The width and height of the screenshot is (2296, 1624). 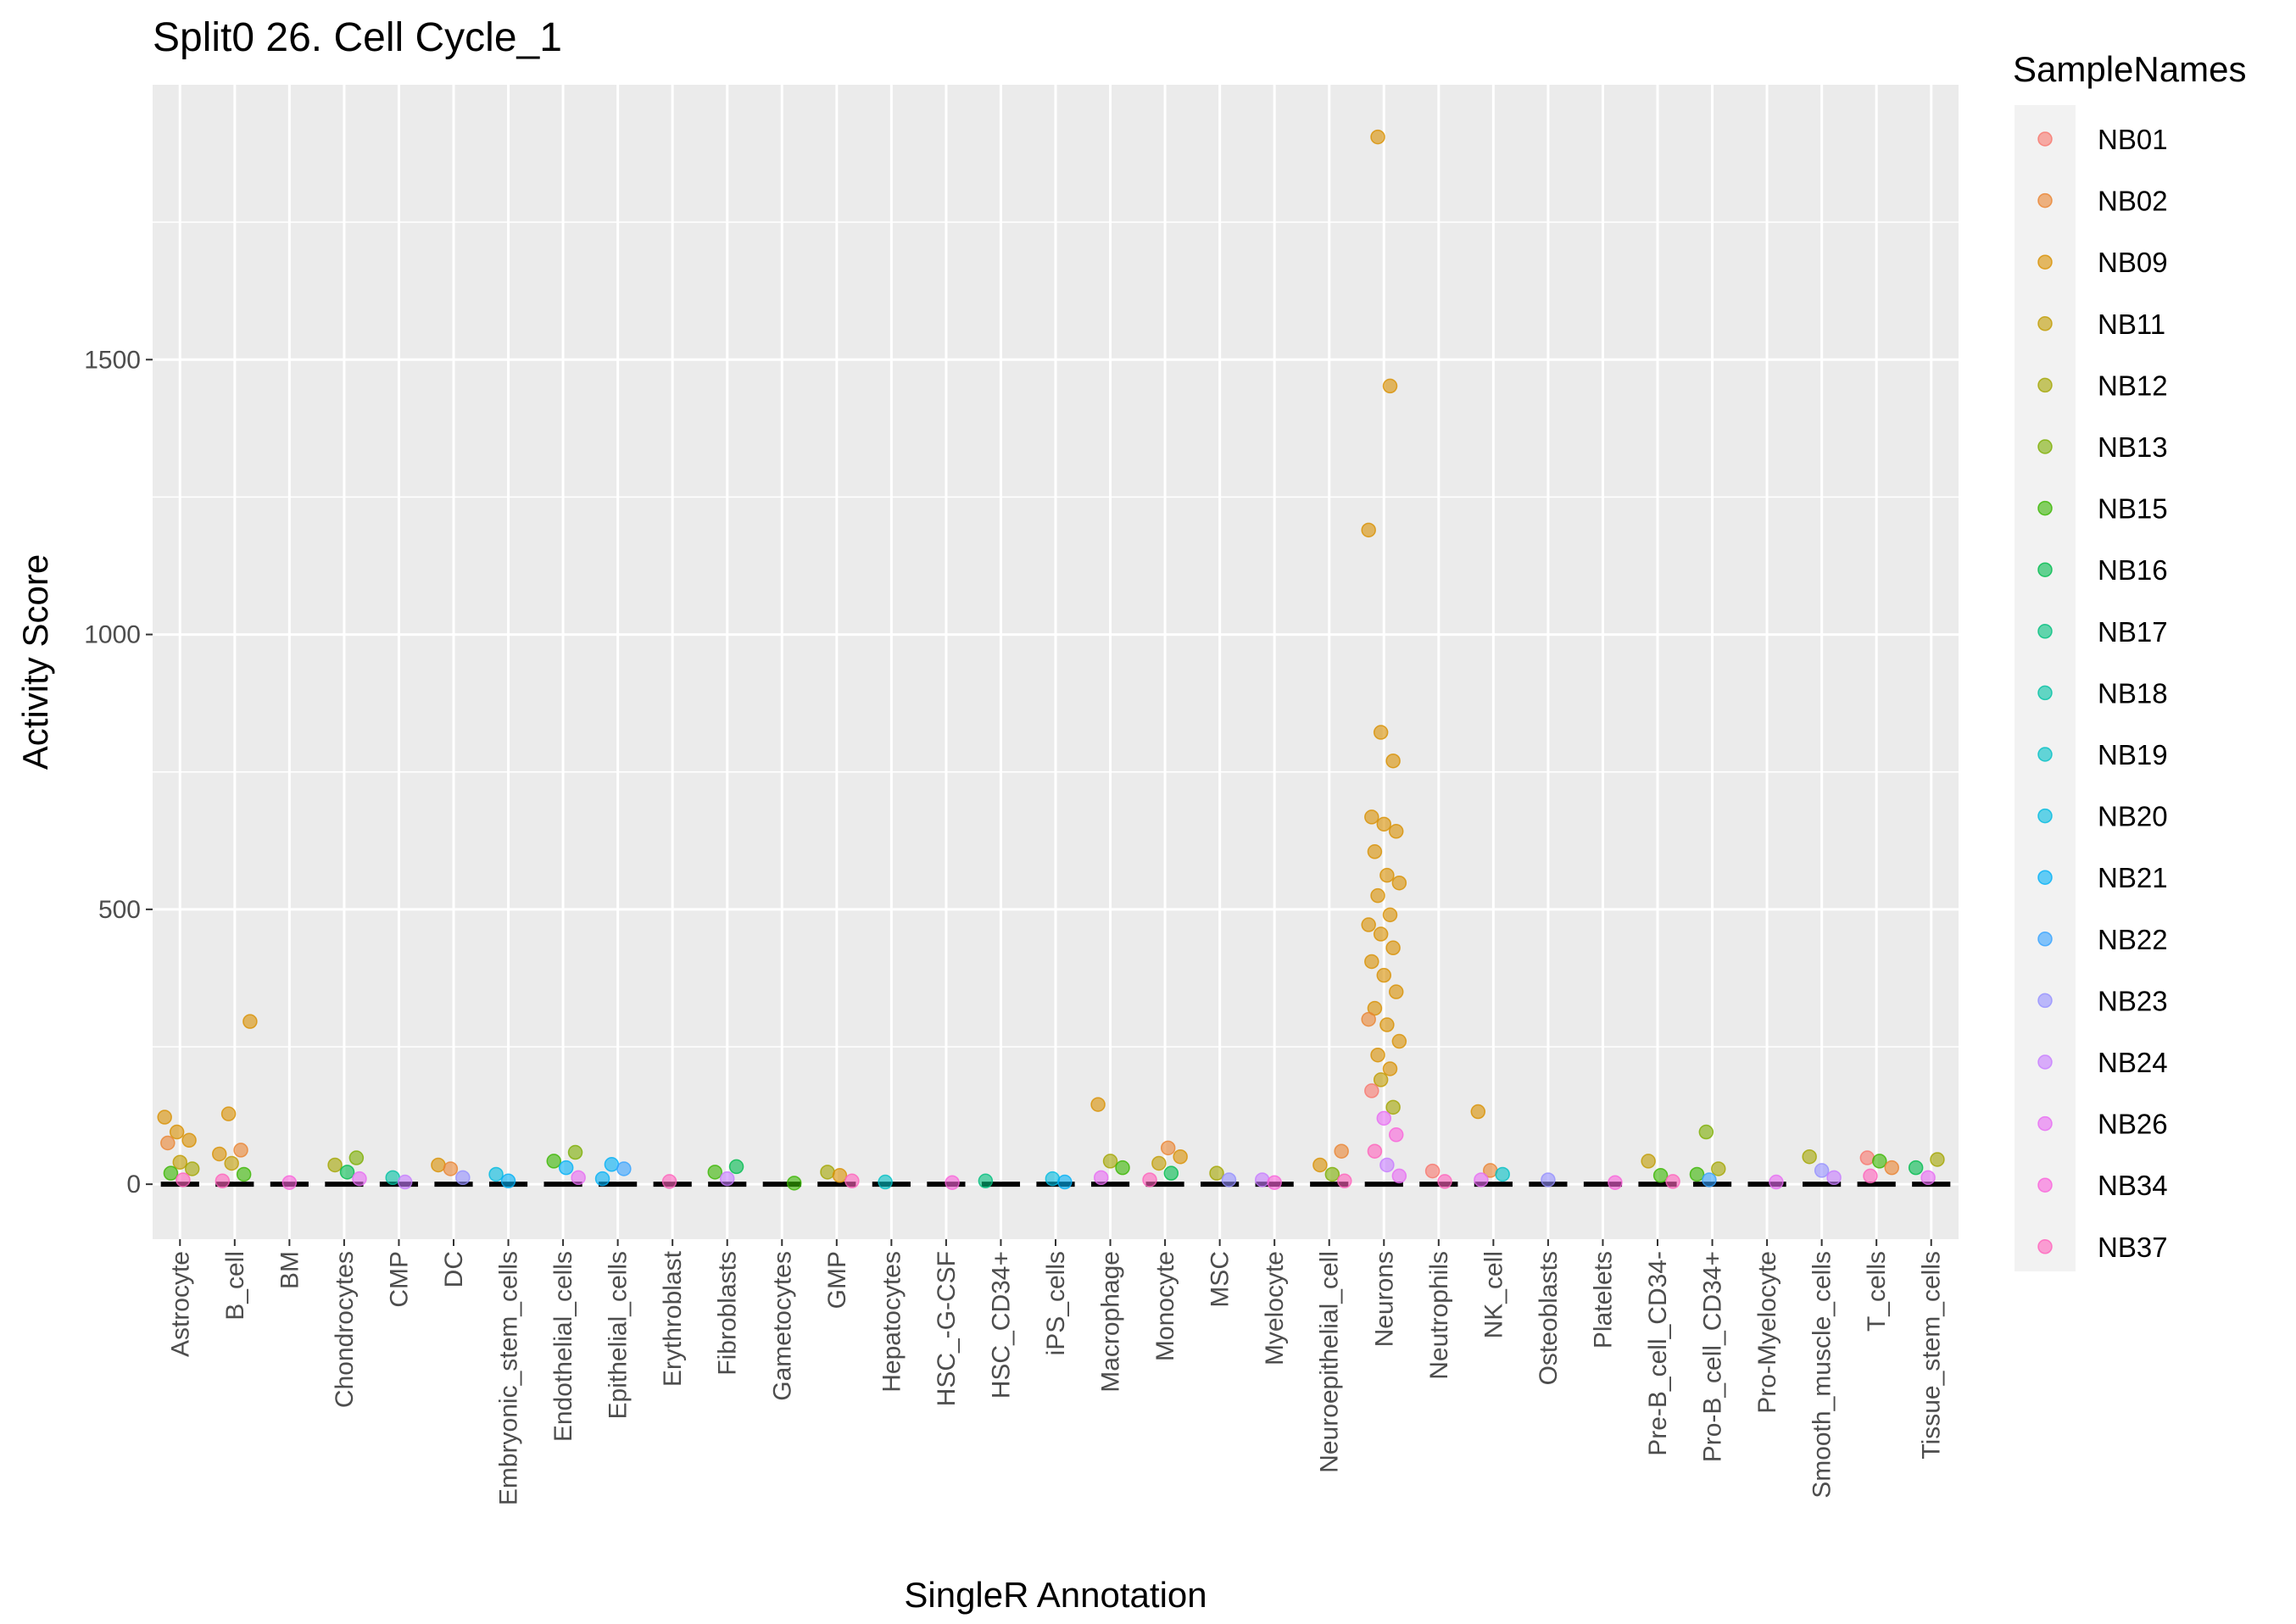 What do you see at coordinates (1932, 1355) in the screenshot?
I see `x-tick-label: Tissue_stem_cells` at bounding box center [1932, 1355].